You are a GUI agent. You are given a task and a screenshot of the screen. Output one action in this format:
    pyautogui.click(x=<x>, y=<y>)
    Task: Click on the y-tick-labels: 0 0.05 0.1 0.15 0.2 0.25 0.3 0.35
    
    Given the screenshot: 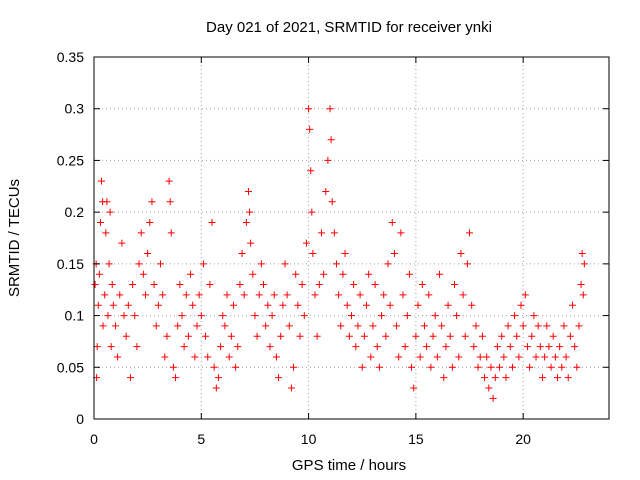 What is the action you would take?
    pyautogui.click(x=70, y=238)
    